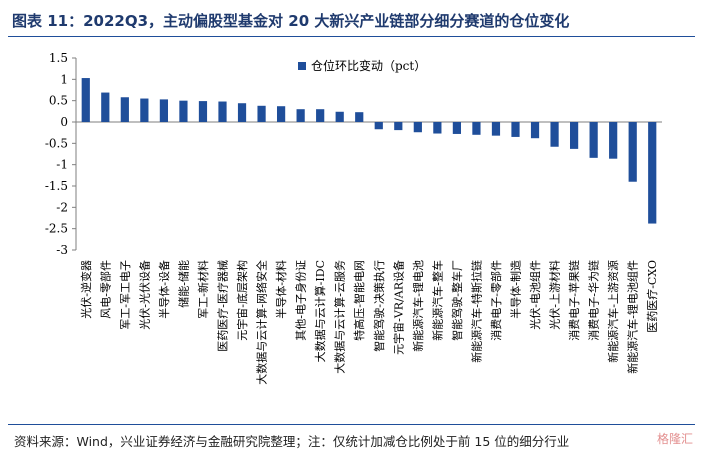 The height and width of the screenshot is (462, 703). What do you see at coordinates (535, 295) in the screenshot?
I see `x-category-label: 光伏-电池组件` at bounding box center [535, 295].